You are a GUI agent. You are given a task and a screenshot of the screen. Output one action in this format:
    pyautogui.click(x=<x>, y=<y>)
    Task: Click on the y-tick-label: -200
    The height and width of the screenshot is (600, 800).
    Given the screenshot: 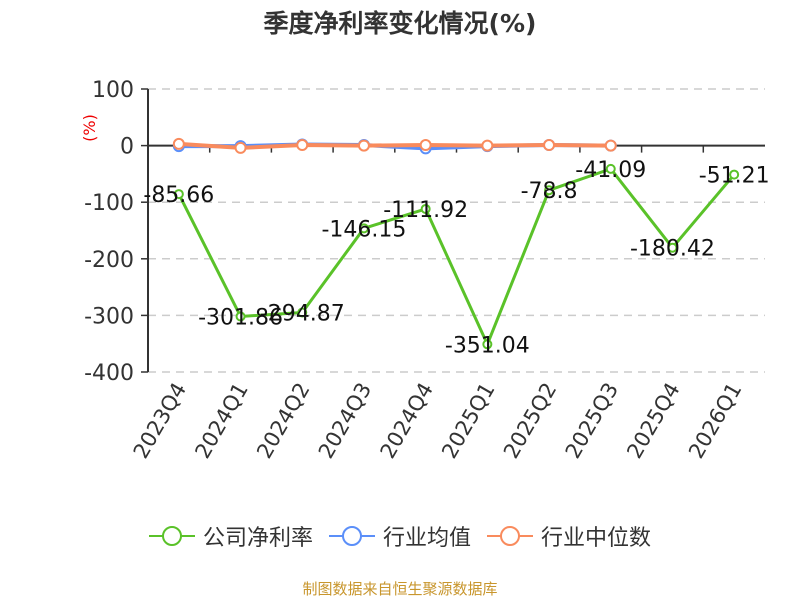 What is the action you would take?
    pyautogui.click(x=109, y=260)
    